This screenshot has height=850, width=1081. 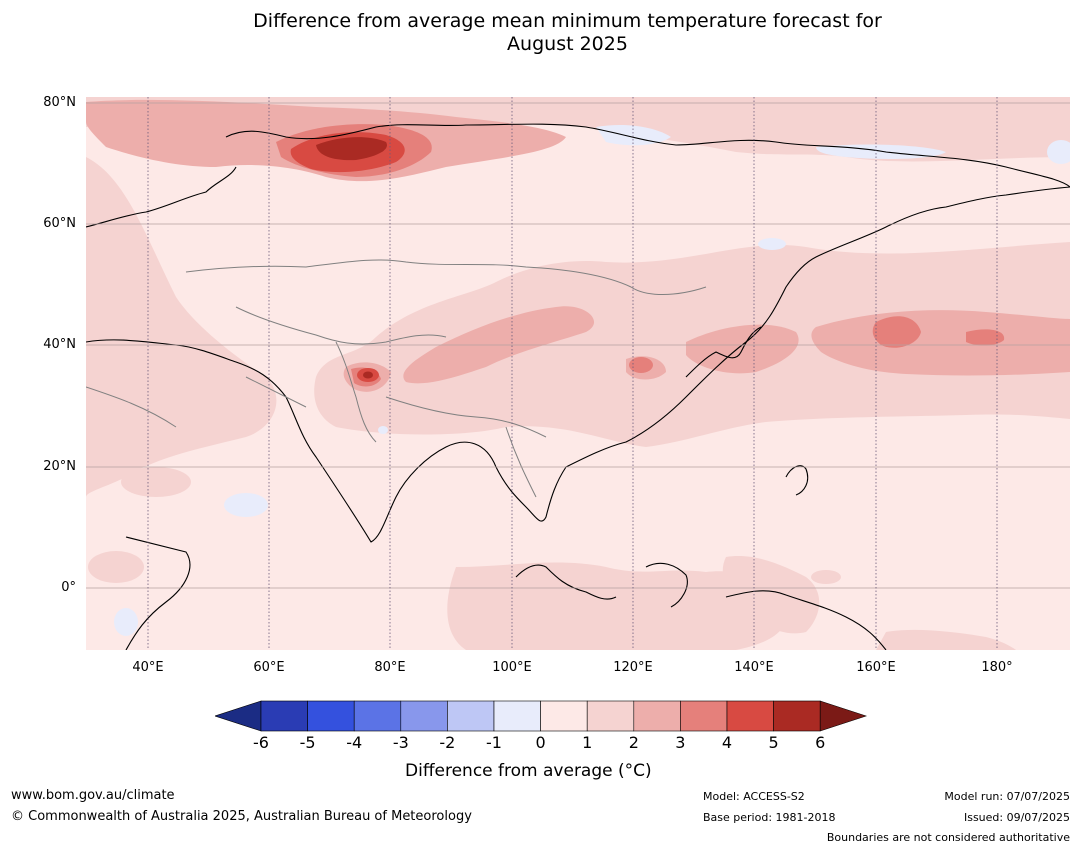 I want to click on issued-date: Issued: 09/07/2025, so click(x=1016, y=817).